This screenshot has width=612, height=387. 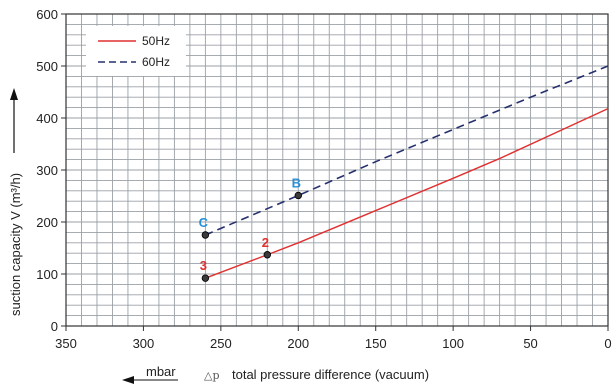 What do you see at coordinates (156, 41) in the screenshot?
I see `legend-label-50hz: 50Hz` at bounding box center [156, 41].